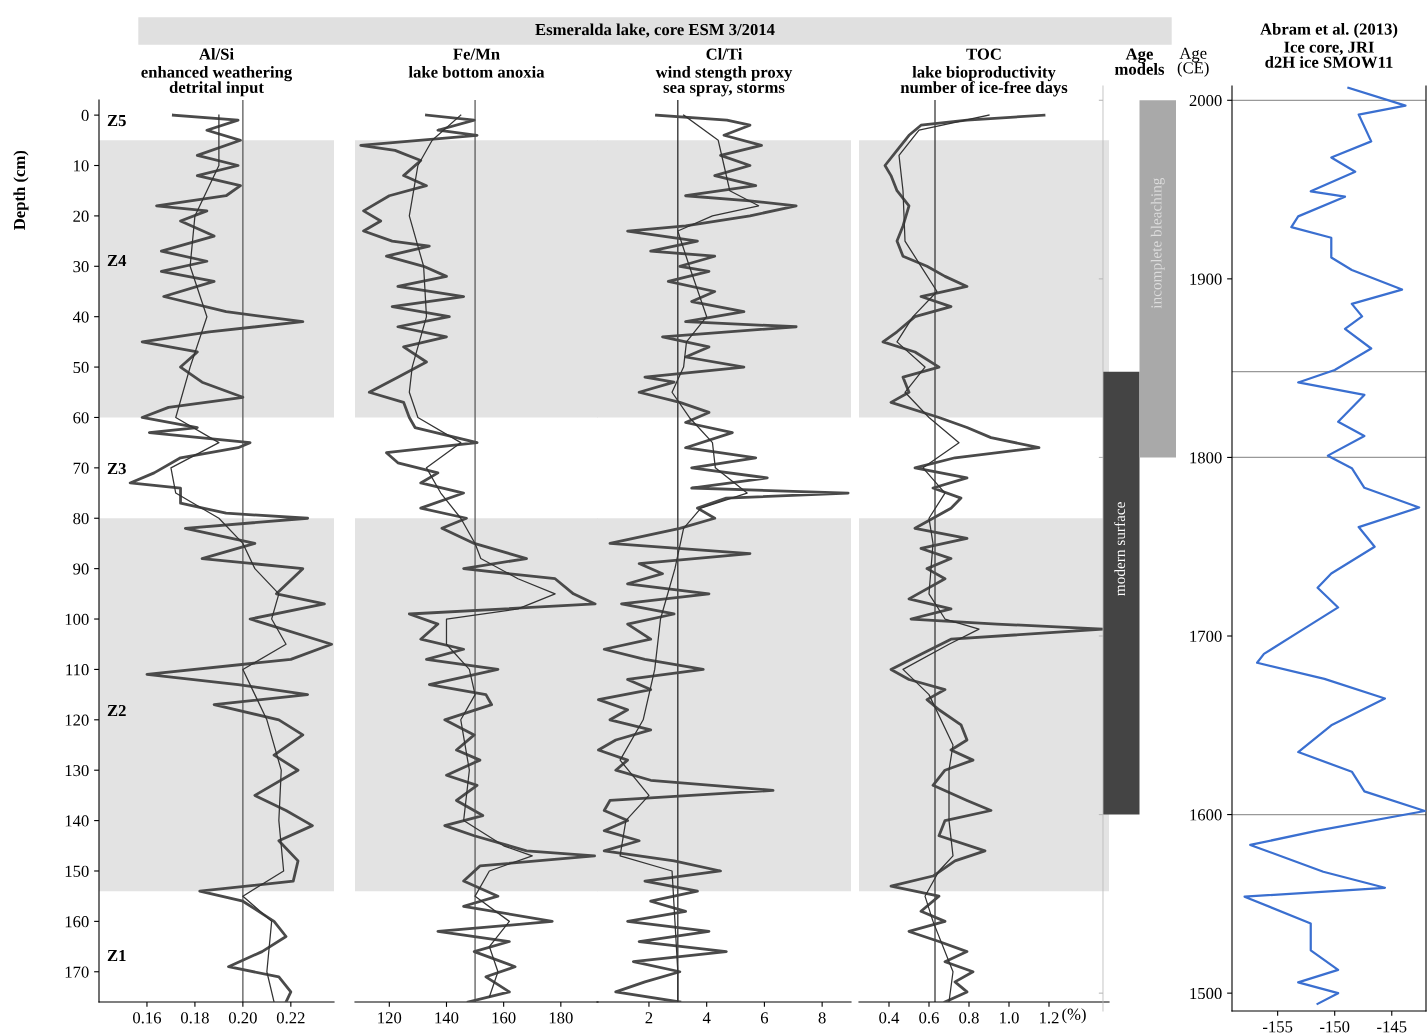 This screenshot has width=1428, height=1034. What do you see at coordinates (77, 922) in the screenshot?
I see `y-tick-label: 160` at bounding box center [77, 922].